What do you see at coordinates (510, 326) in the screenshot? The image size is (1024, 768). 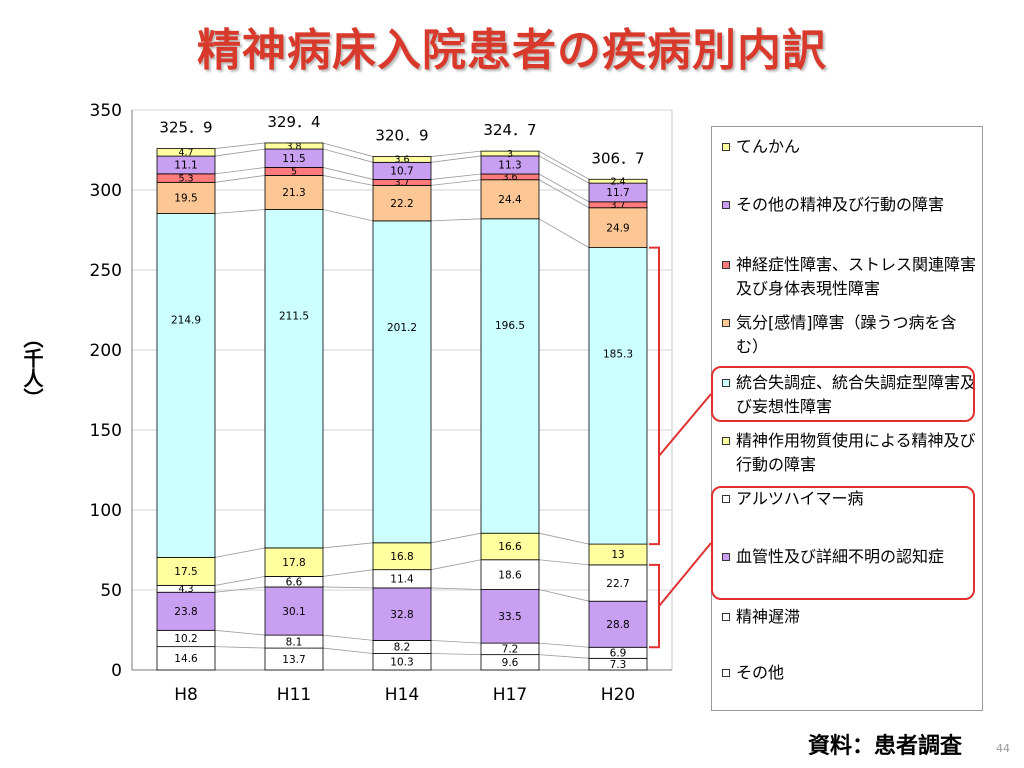 I see `data-label: 196.5` at bounding box center [510, 326].